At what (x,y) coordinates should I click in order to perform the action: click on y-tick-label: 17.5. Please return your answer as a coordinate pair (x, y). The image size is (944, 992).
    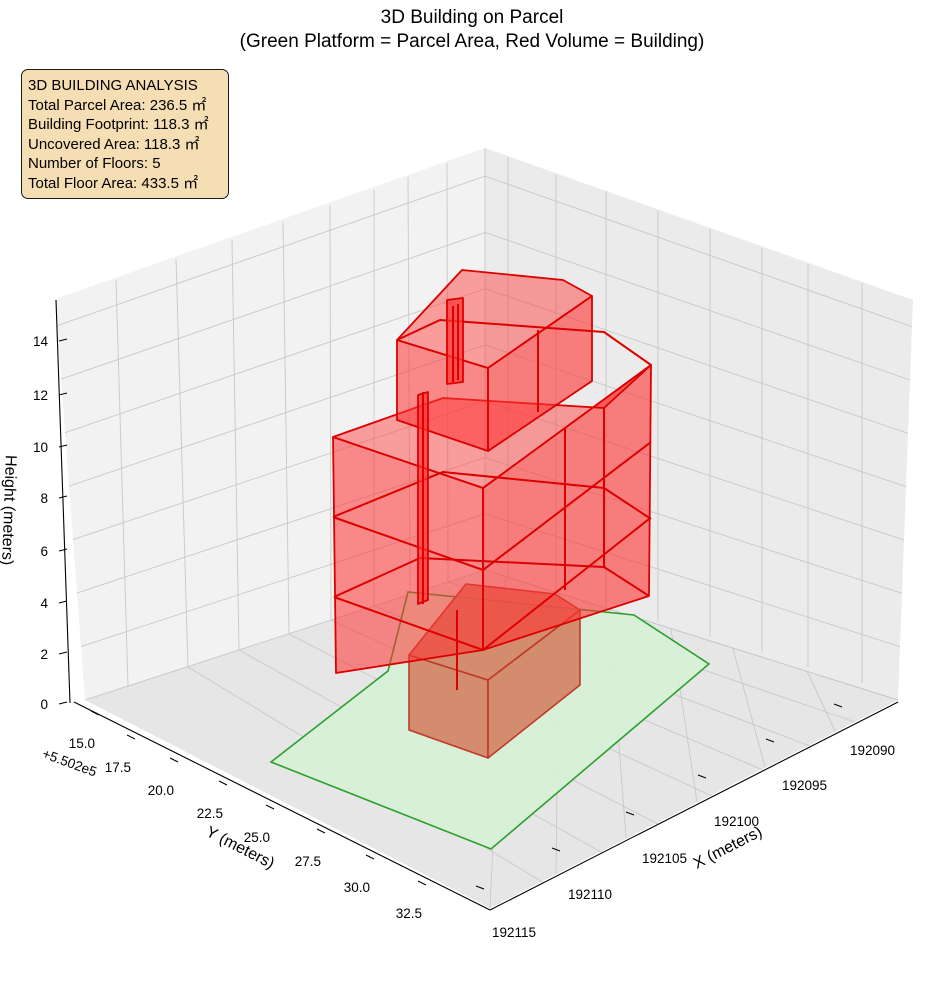
    Looking at the image, I should click on (118, 767).